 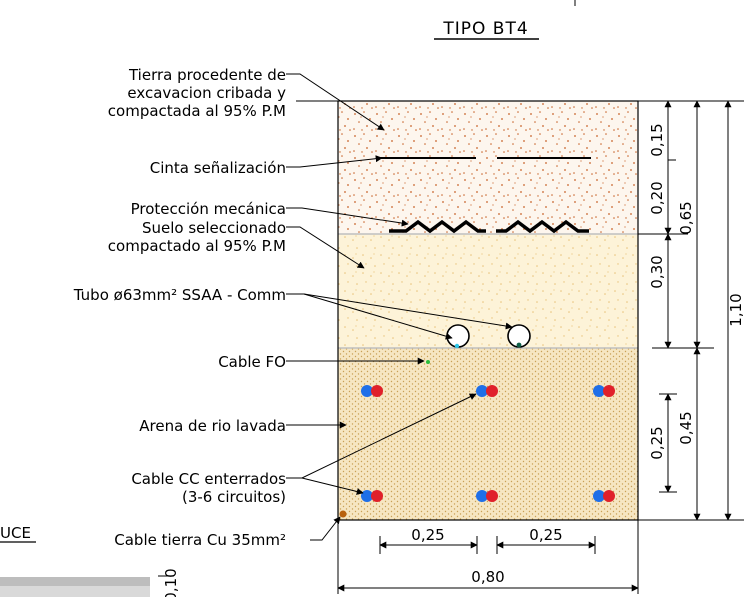 What do you see at coordinates (437, 226) in the screenshot?
I see `mechanical-protection-left` at bounding box center [437, 226].